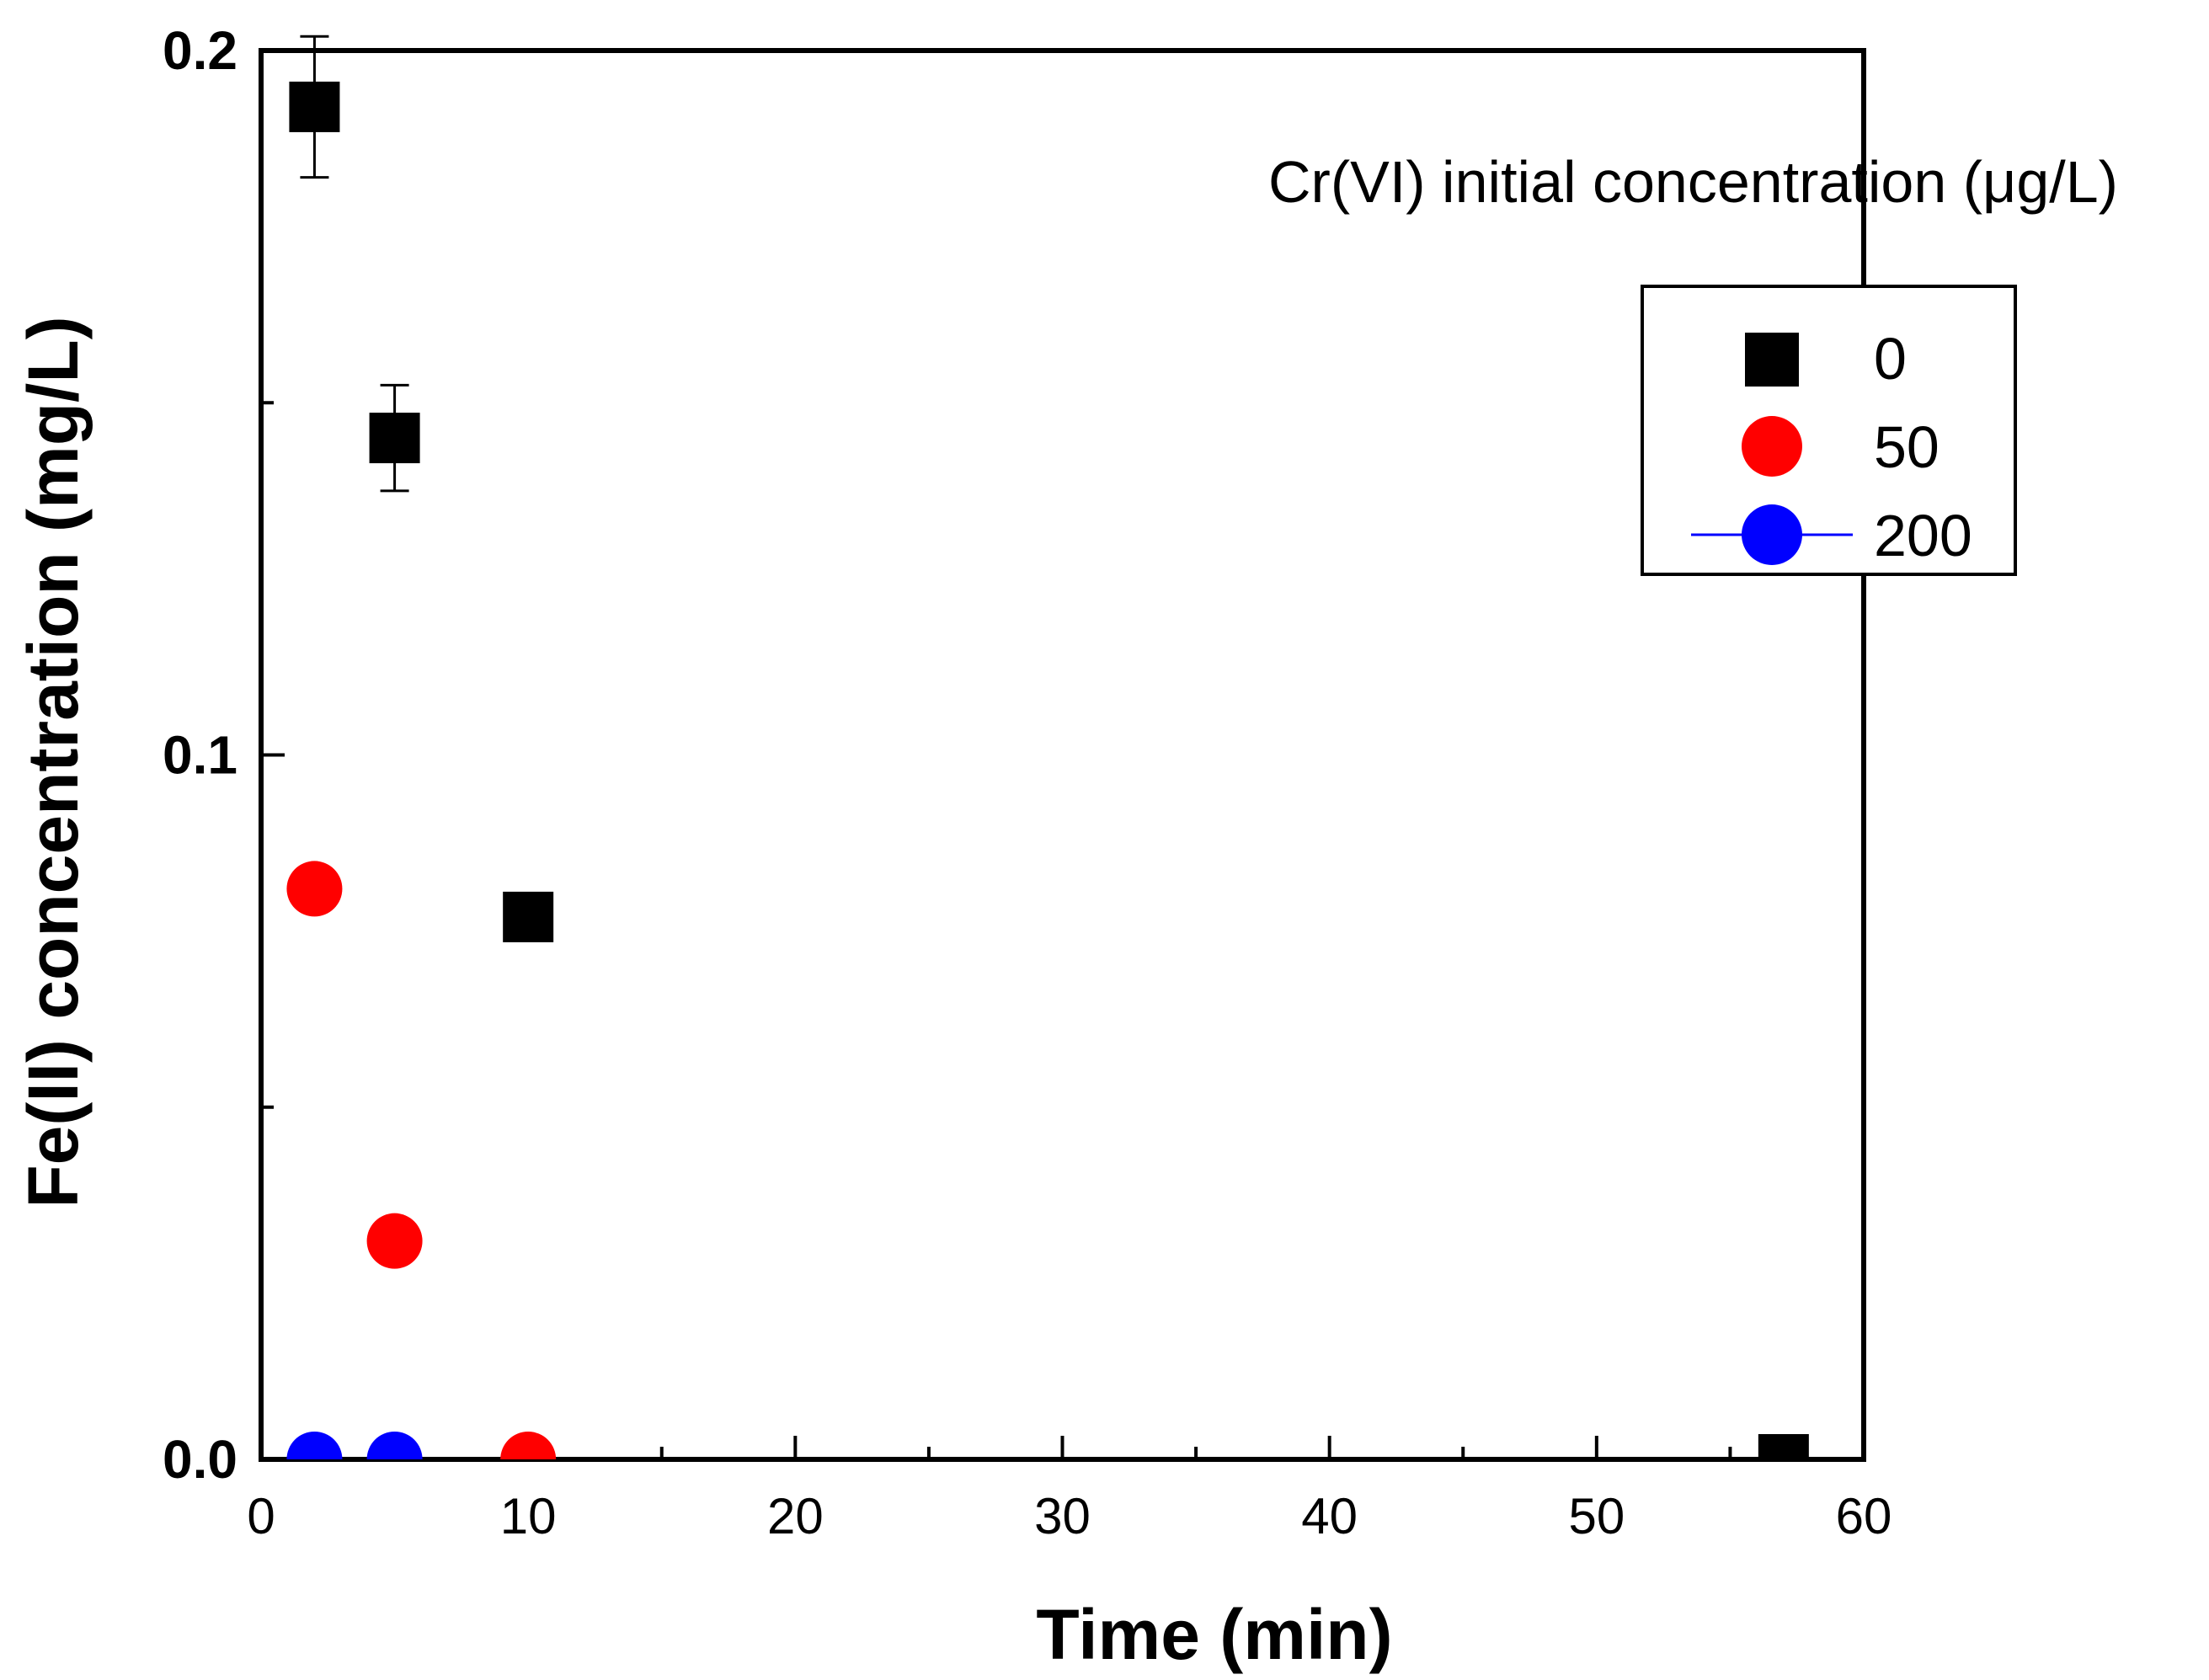  I want to click on x-tick-label: 10, so click(528, 1516).